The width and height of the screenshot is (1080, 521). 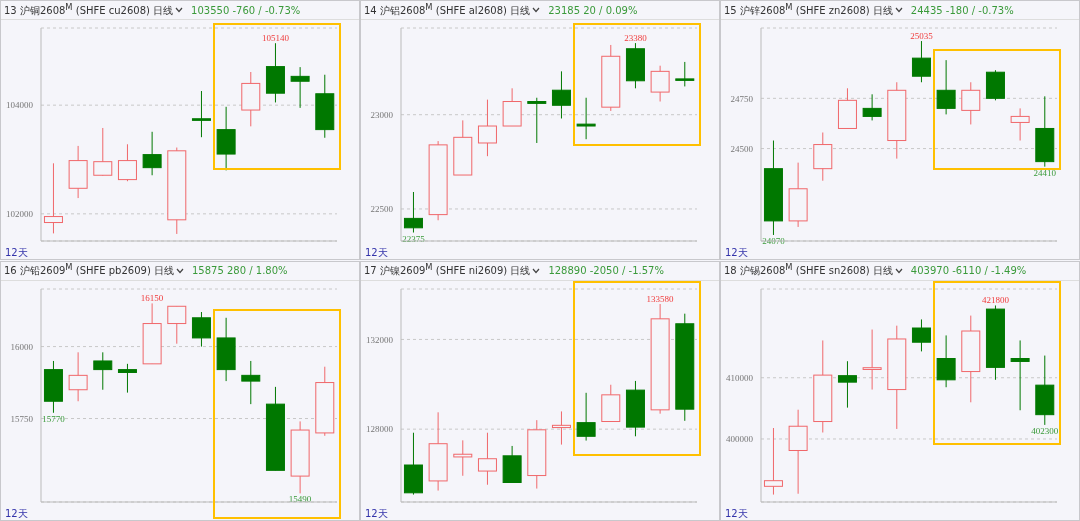 What do you see at coordinates (593, 10) in the screenshot?
I see `chart-subtitle: 23185 20 / 0.09%` at bounding box center [593, 10].